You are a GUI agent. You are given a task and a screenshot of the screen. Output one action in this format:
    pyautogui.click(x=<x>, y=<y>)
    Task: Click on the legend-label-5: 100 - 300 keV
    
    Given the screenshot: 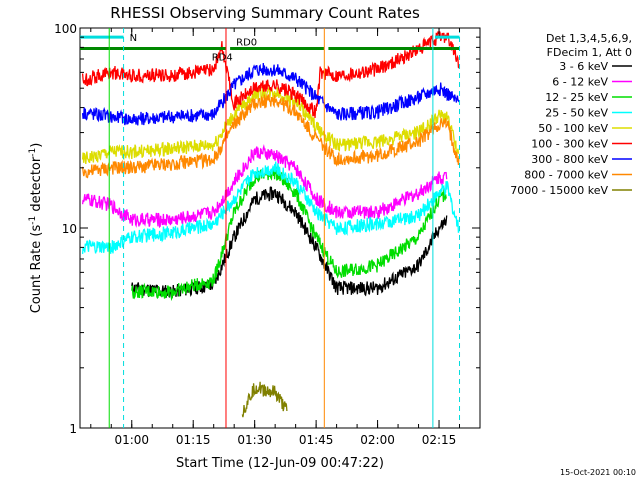 What is the action you would take?
    pyautogui.click(x=569, y=144)
    